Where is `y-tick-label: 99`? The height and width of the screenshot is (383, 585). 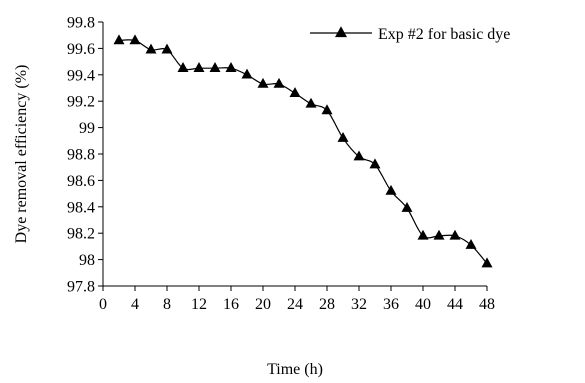 y-tick-label: 99 is located at coordinates (87, 128).